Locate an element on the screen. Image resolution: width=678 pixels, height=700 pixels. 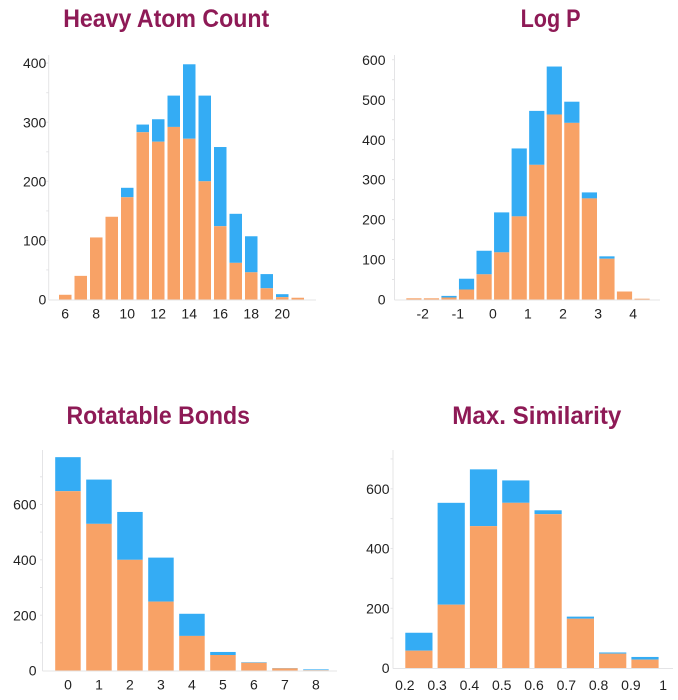
svg-text: 500 is located at coordinates (374, 100).